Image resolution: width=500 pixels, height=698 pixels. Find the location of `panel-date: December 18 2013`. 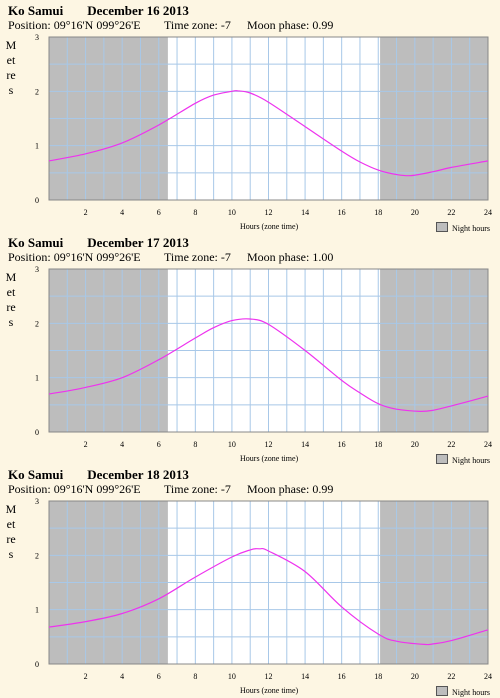

panel-date: December 18 2013 is located at coordinates (138, 474).